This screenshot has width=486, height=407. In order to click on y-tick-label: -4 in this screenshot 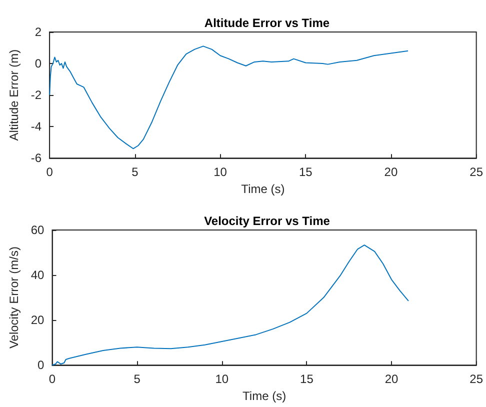, I will do `click(36, 127)`.